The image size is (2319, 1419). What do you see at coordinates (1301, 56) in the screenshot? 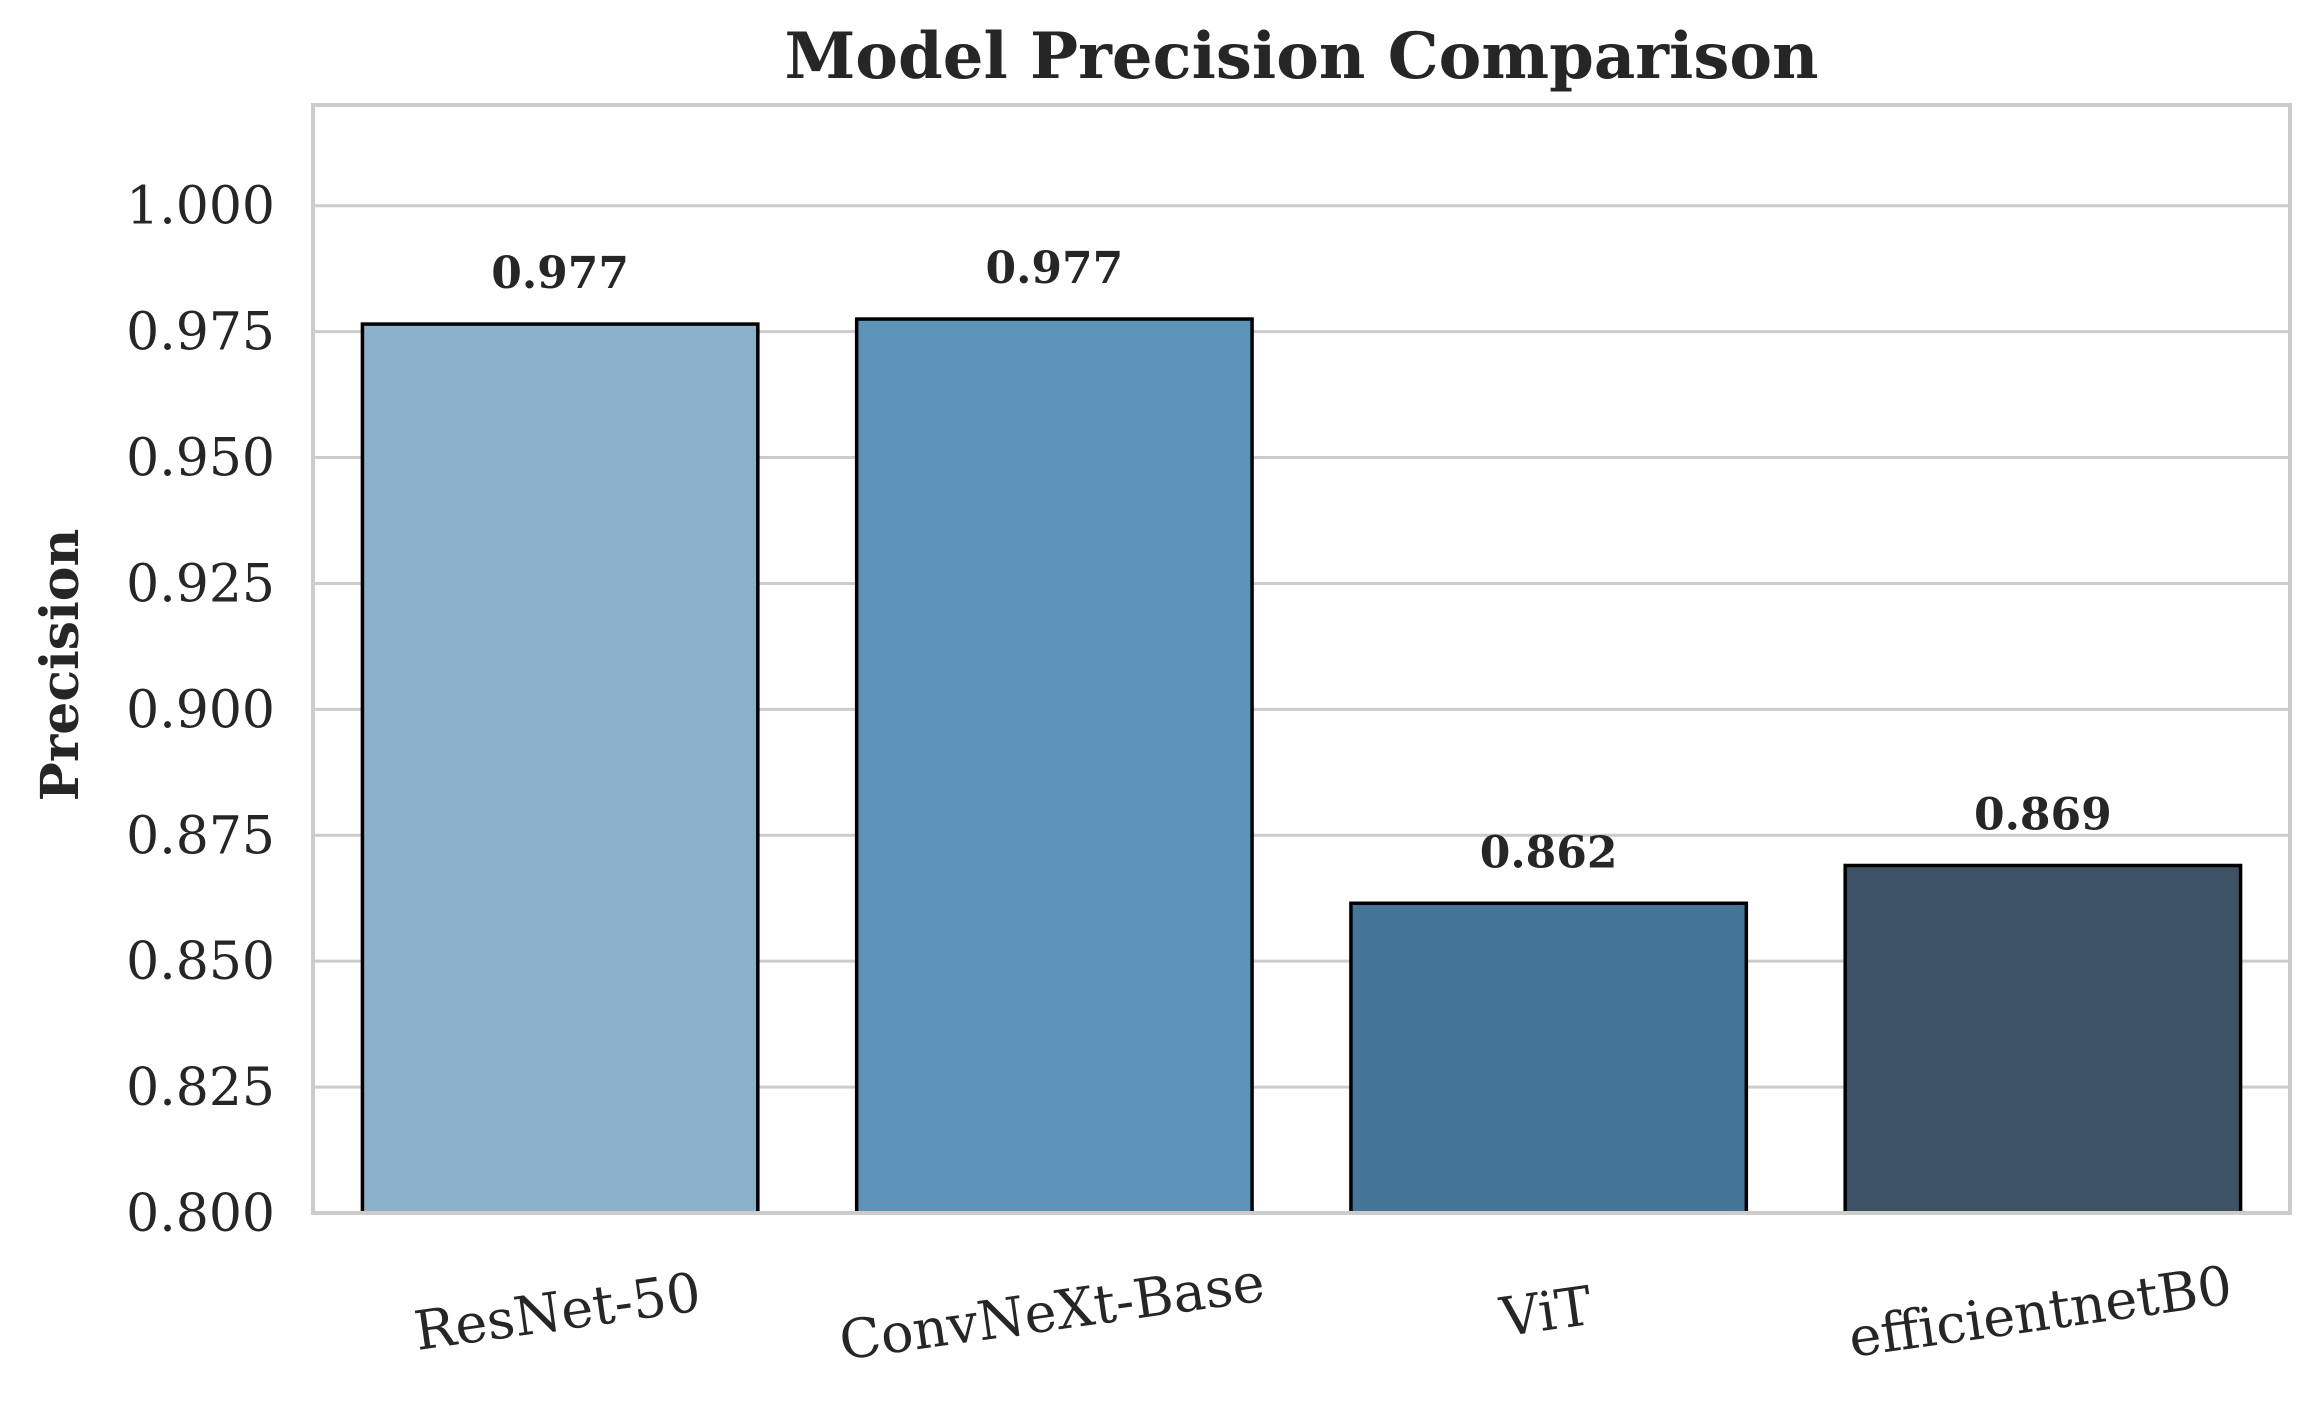
I see `chart-title: Model Precision Comparison` at bounding box center [1301, 56].